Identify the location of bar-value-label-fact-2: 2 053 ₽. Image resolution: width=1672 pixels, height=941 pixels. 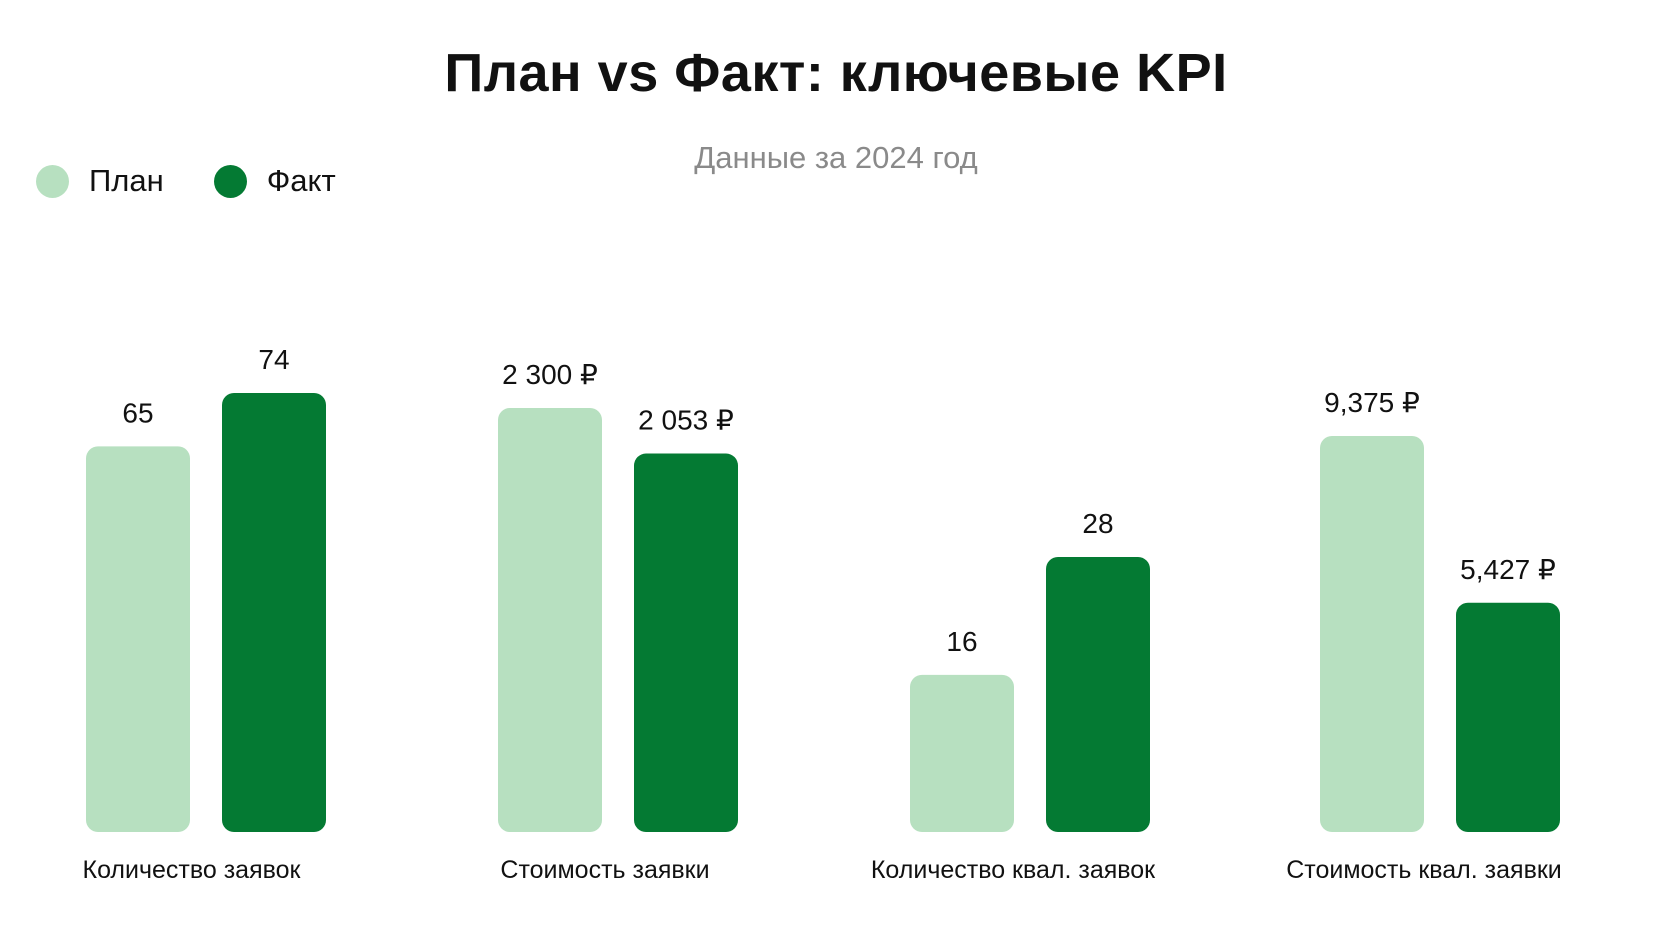
(686, 420).